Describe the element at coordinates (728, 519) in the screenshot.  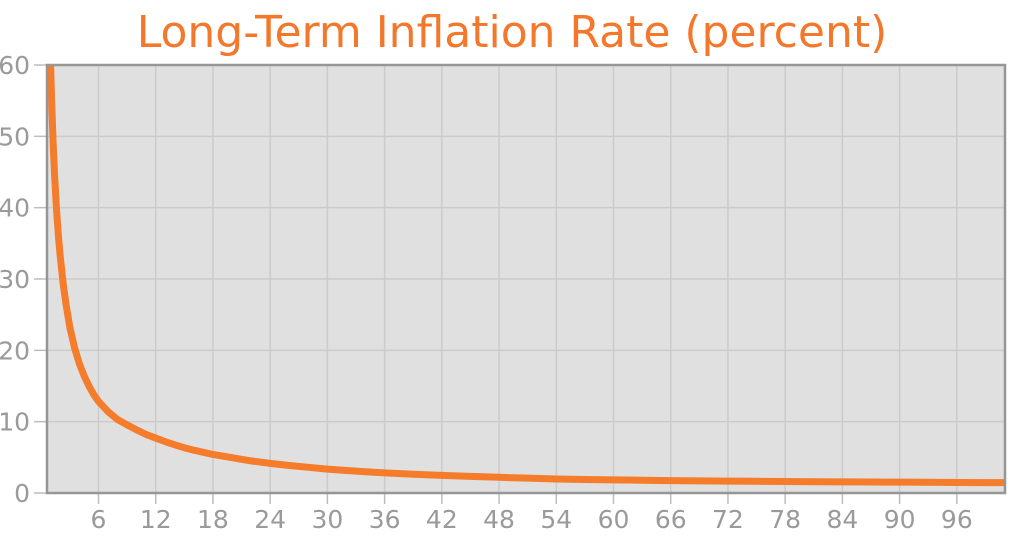
I see `x-tick-label: 72` at that location.